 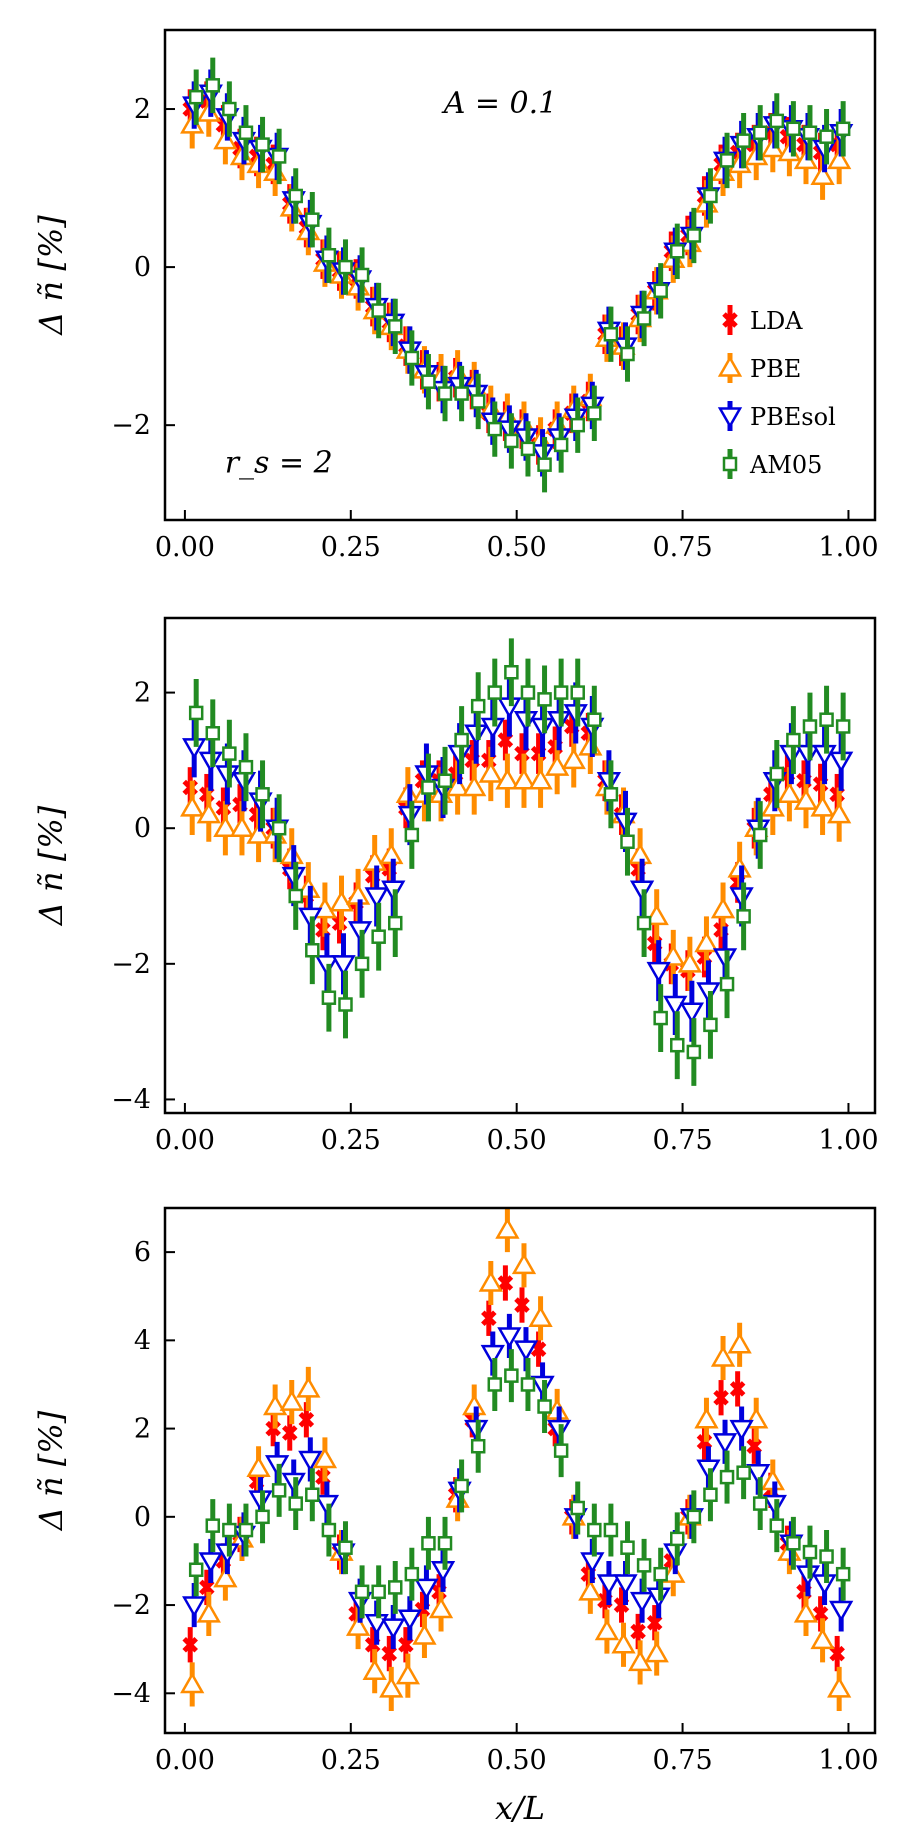 What do you see at coordinates (131, 1693) in the screenshot?
I see `y-tick-label: −4` at bounding box center [131, 1693].